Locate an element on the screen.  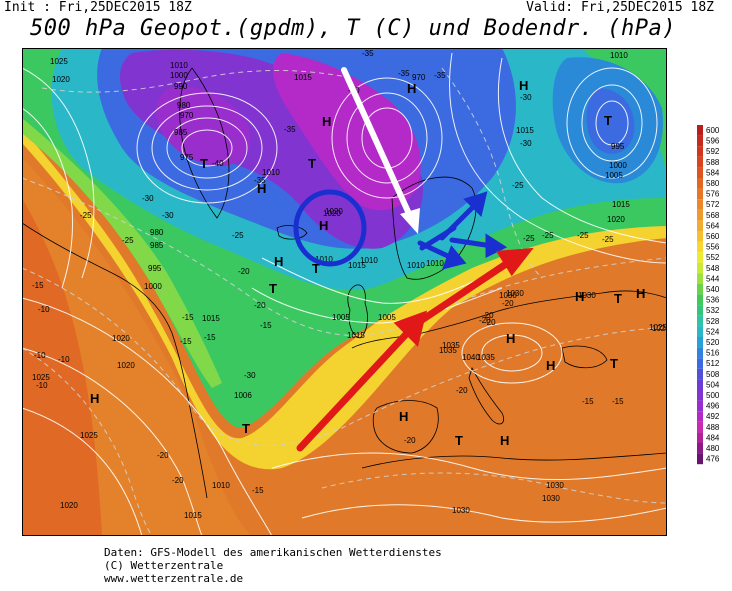
isobar-high-d2 is located at coordinates (512, 353).